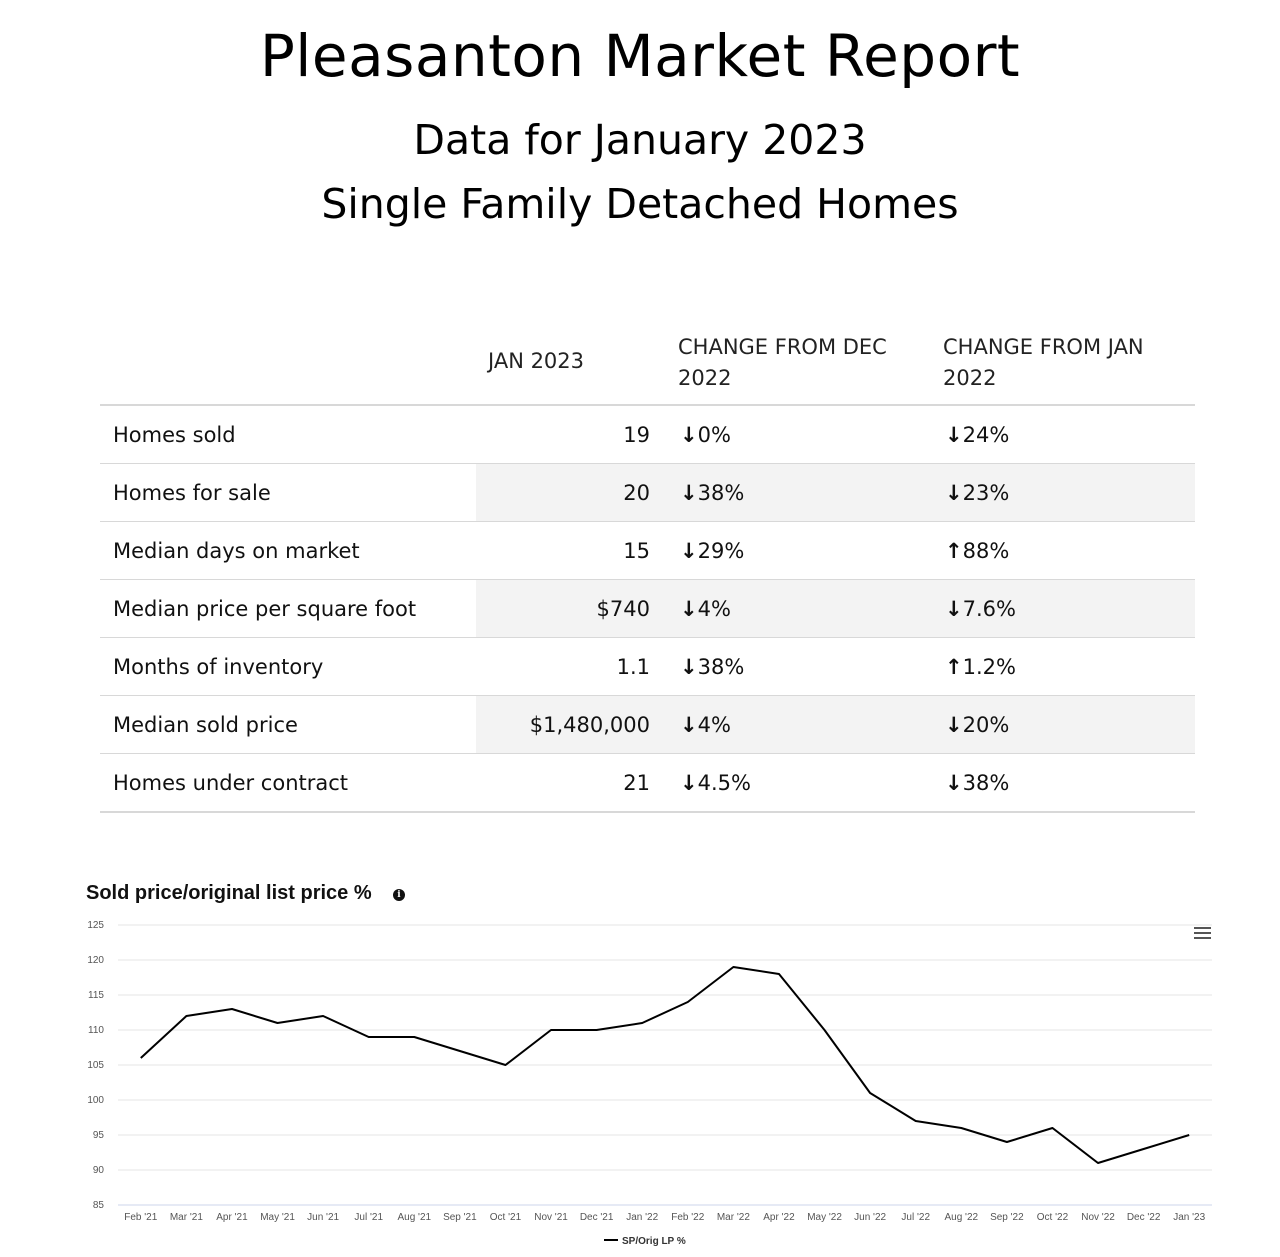 This screenshot has height=1257, width=1280. What do you see at coordinates (232, 1217) in the screenshot?
I see `x-tick-label: Apr '21` at bounding box center [232, 1217].